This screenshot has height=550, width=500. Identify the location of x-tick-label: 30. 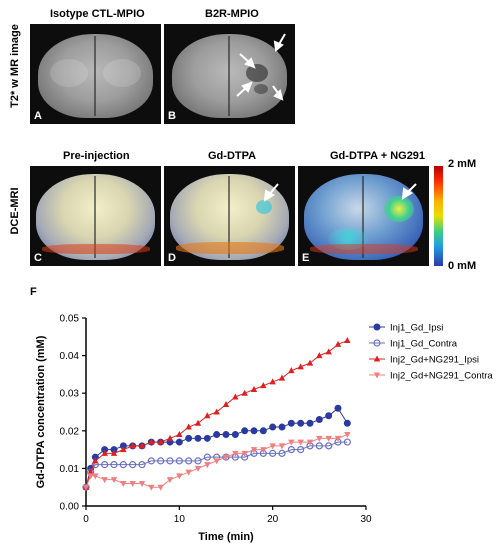
(366, 519).